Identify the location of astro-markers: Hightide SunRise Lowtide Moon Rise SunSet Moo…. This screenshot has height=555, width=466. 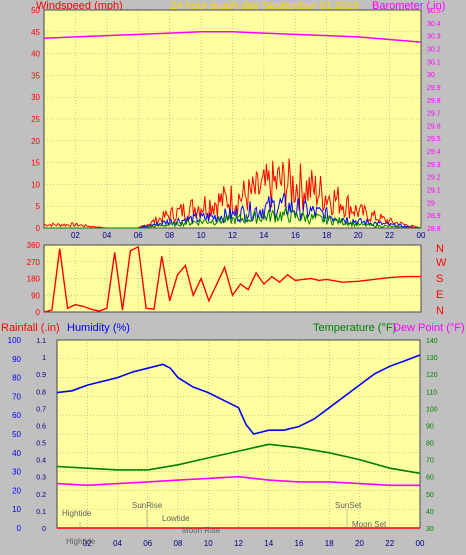
(224, 523).